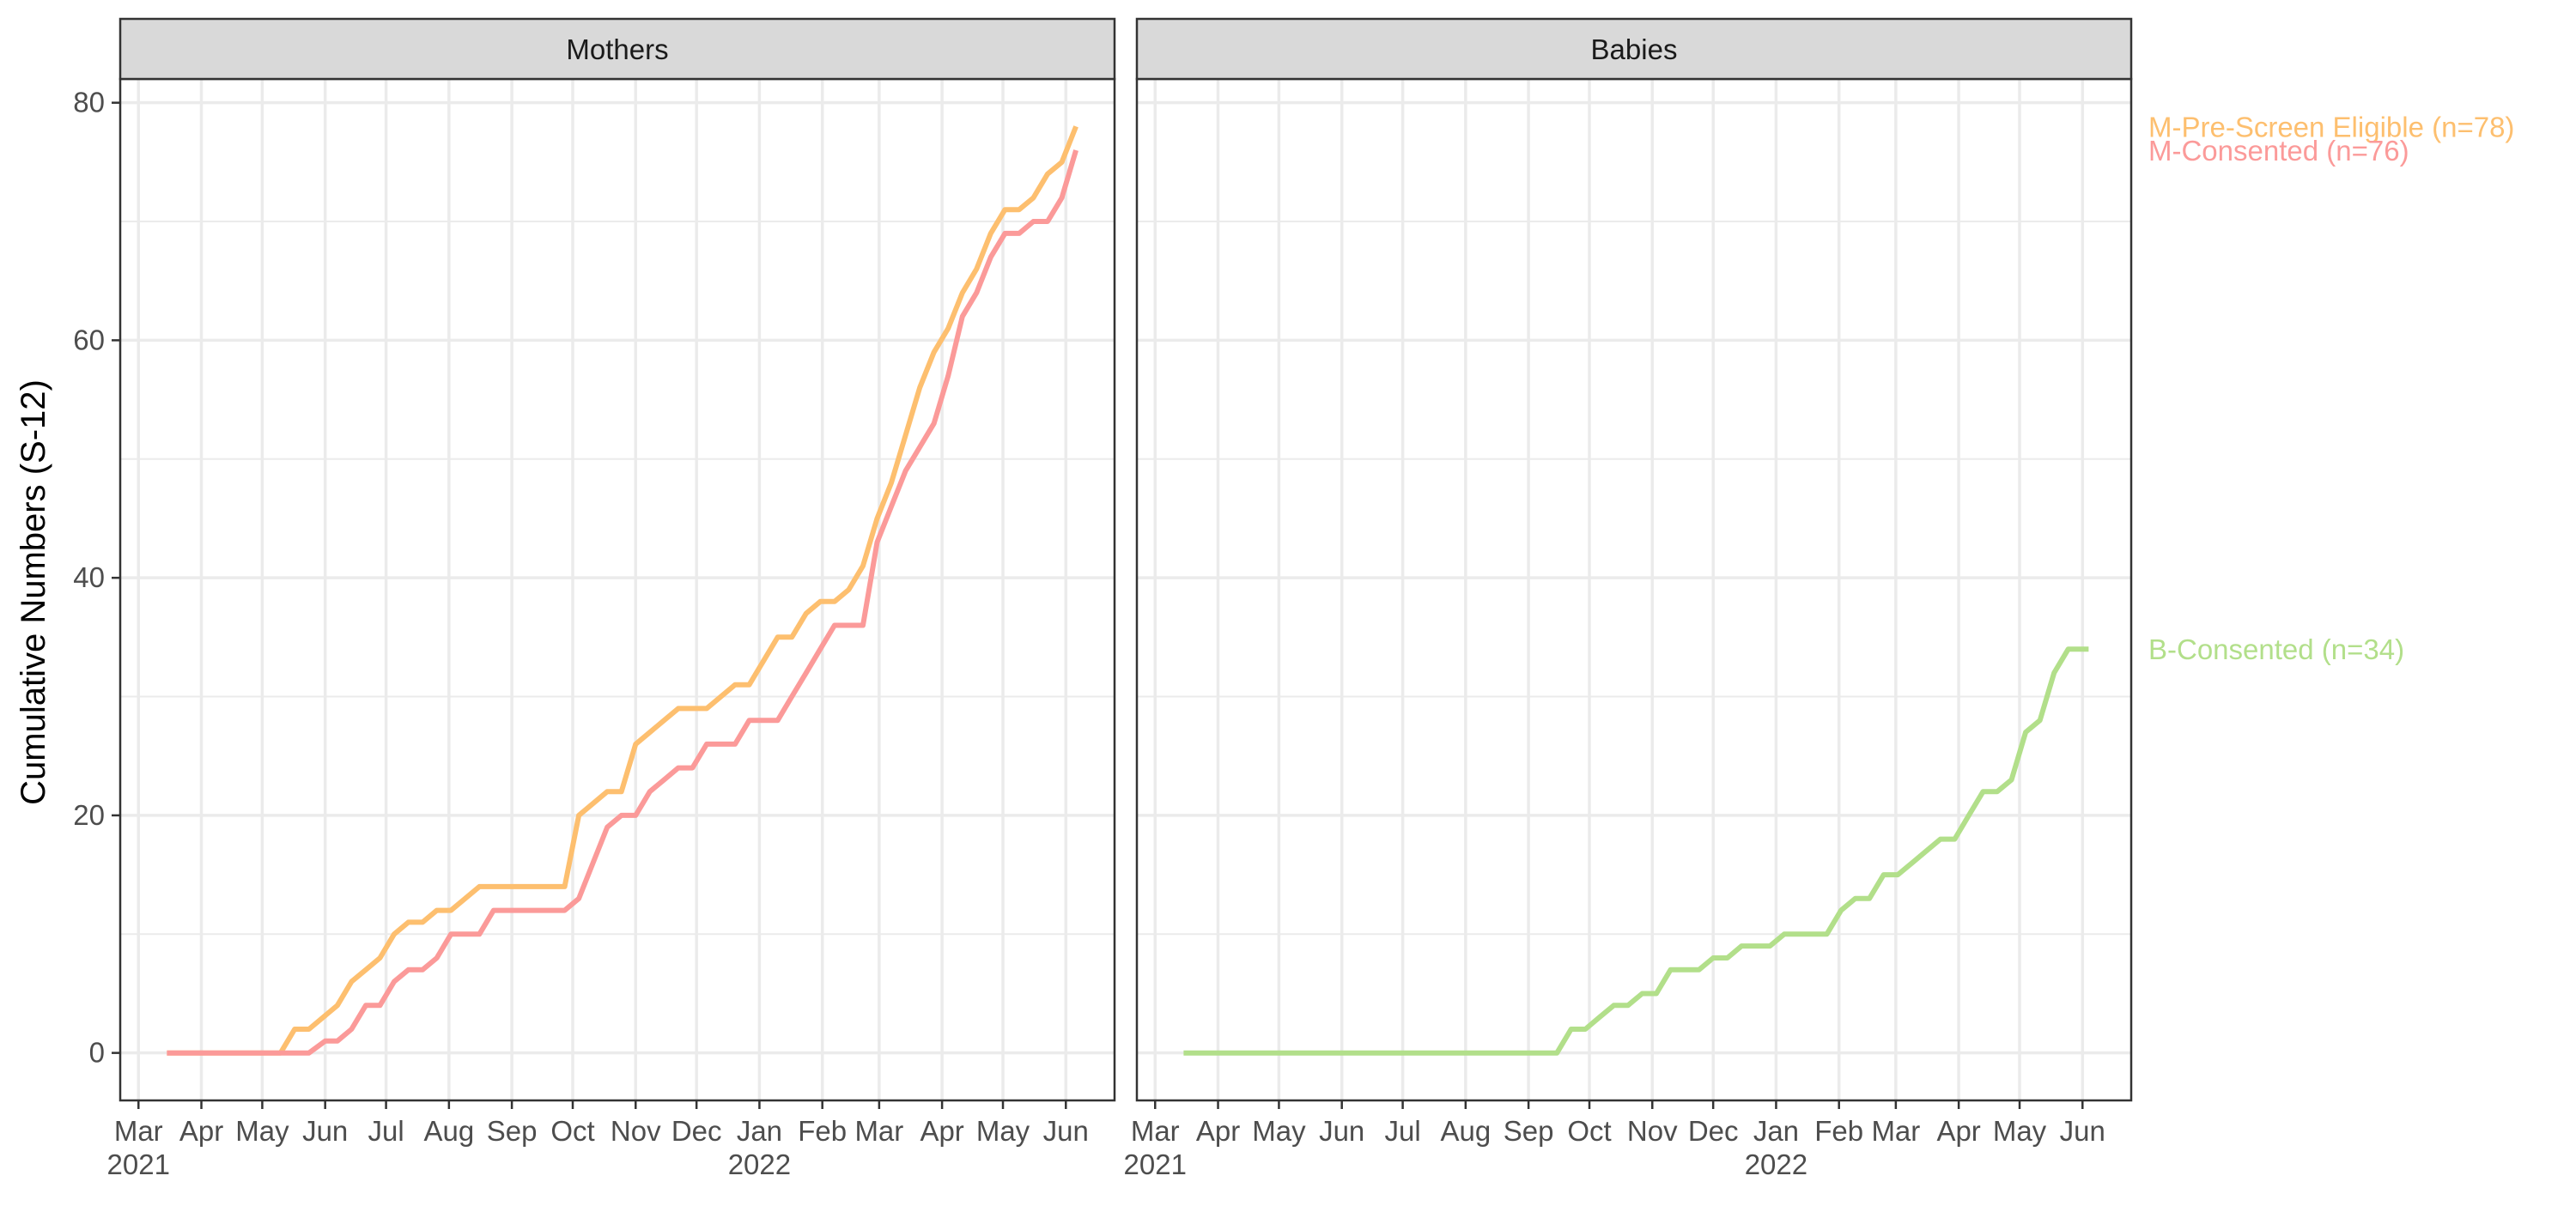 The width and height of the screenshot is (2576, 1206). Describe the element at coordinates (89, 339) in the screenshot. I see `y-tick-label: 60` at that location.